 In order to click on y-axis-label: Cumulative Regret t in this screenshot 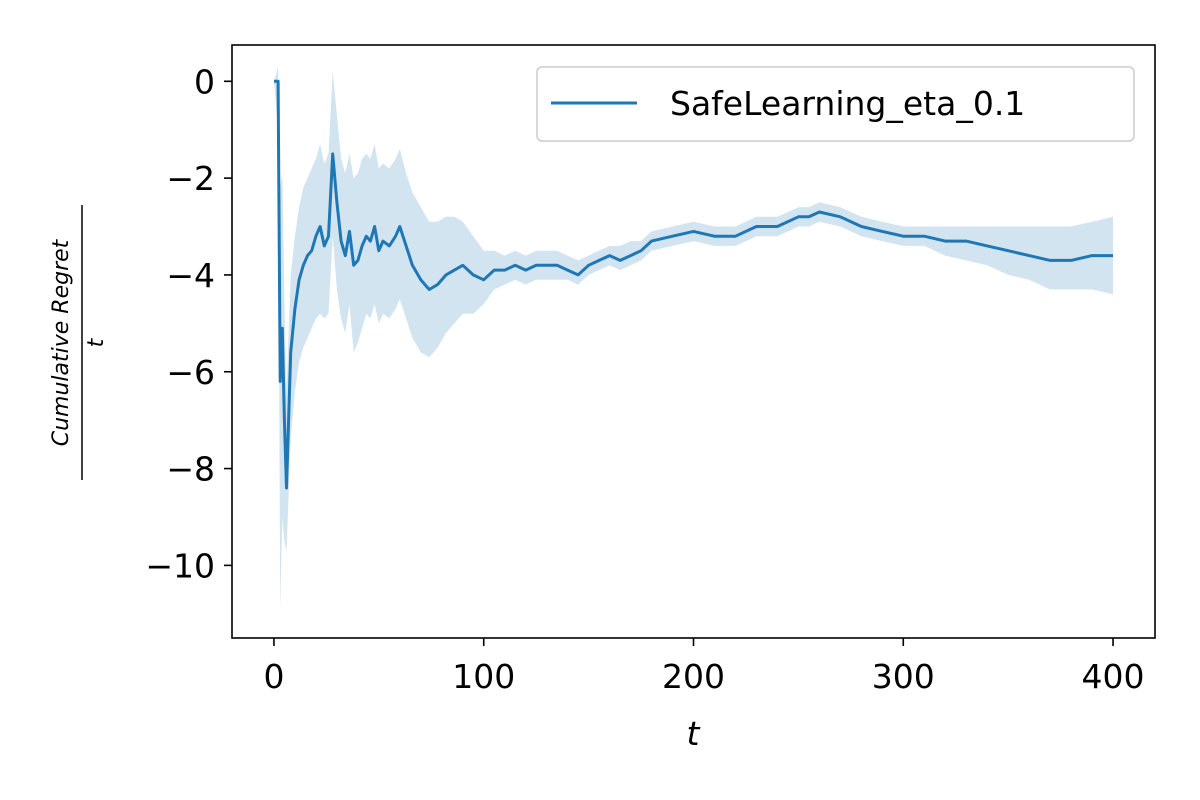, I will do `click(79, 342)`.